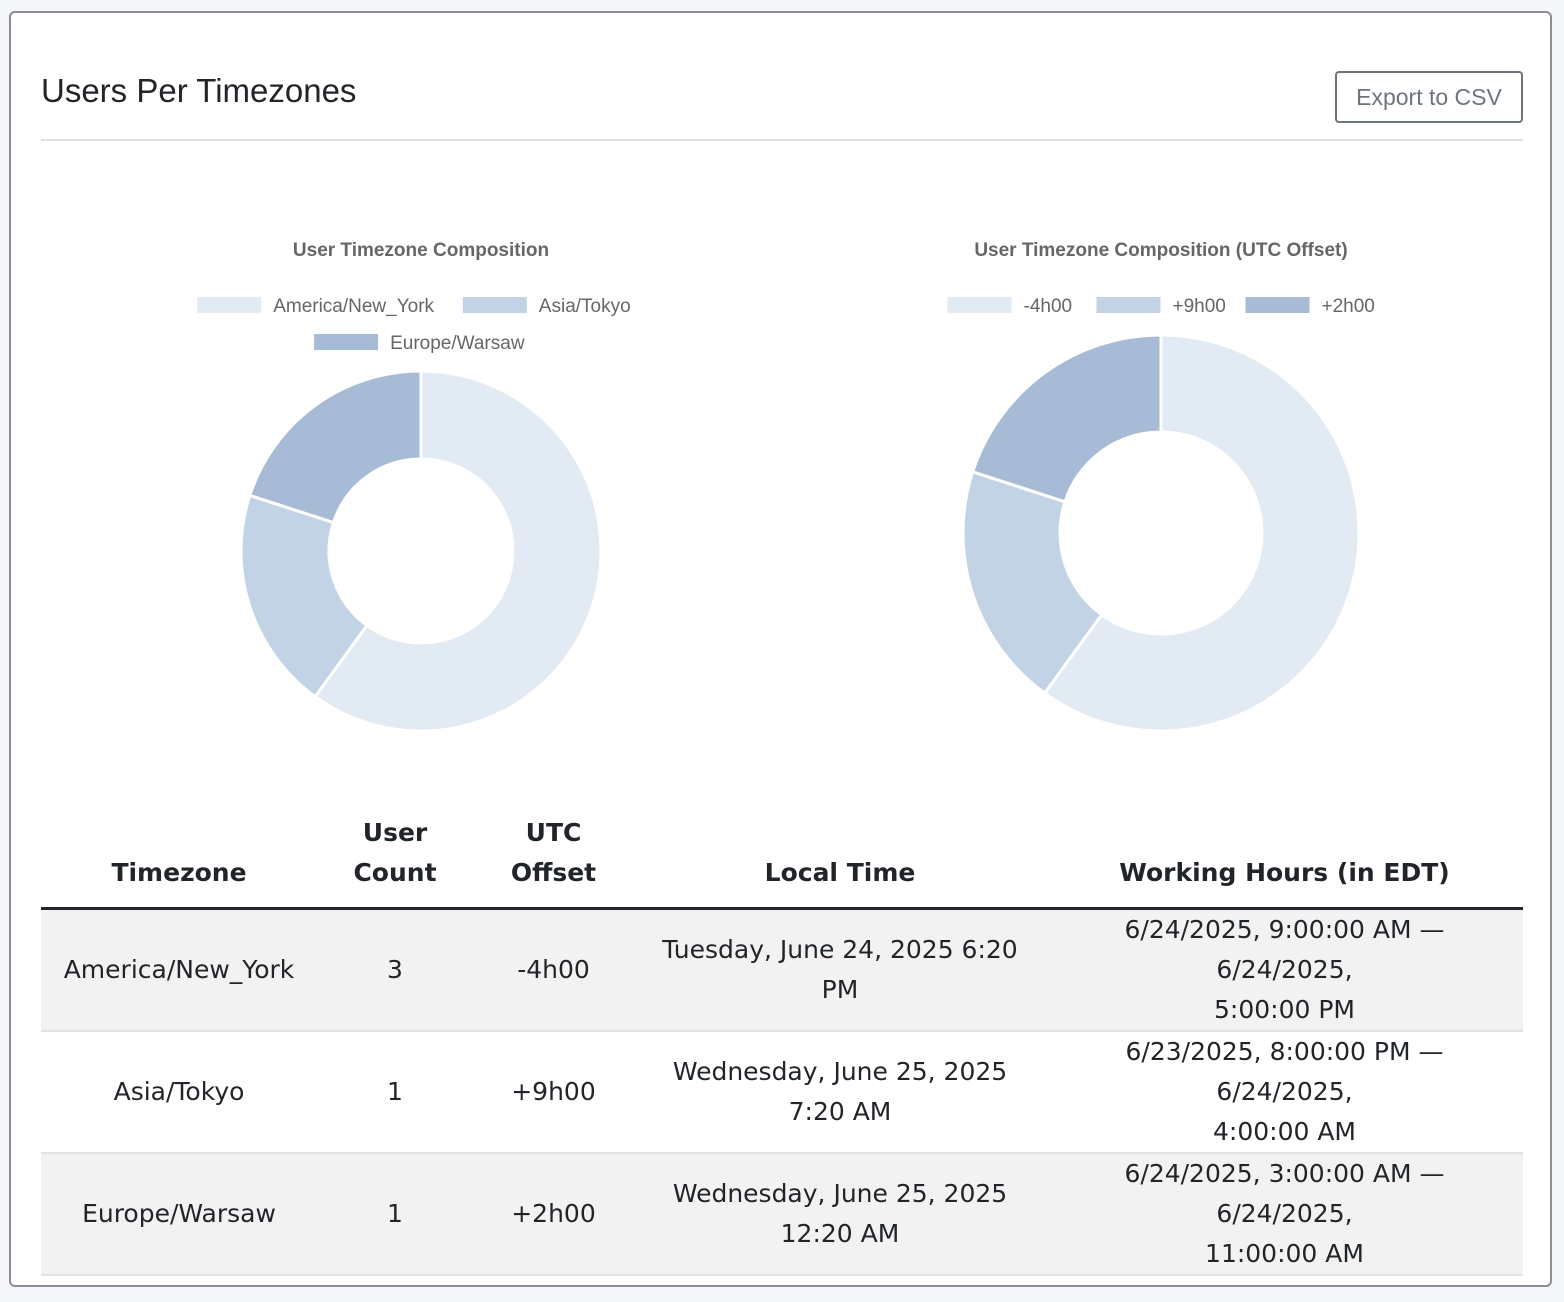 Image resolution: width=1564 pixels, height=1302 pixels. I want to click on header-user-count-line-1: User, so click(395, 832).